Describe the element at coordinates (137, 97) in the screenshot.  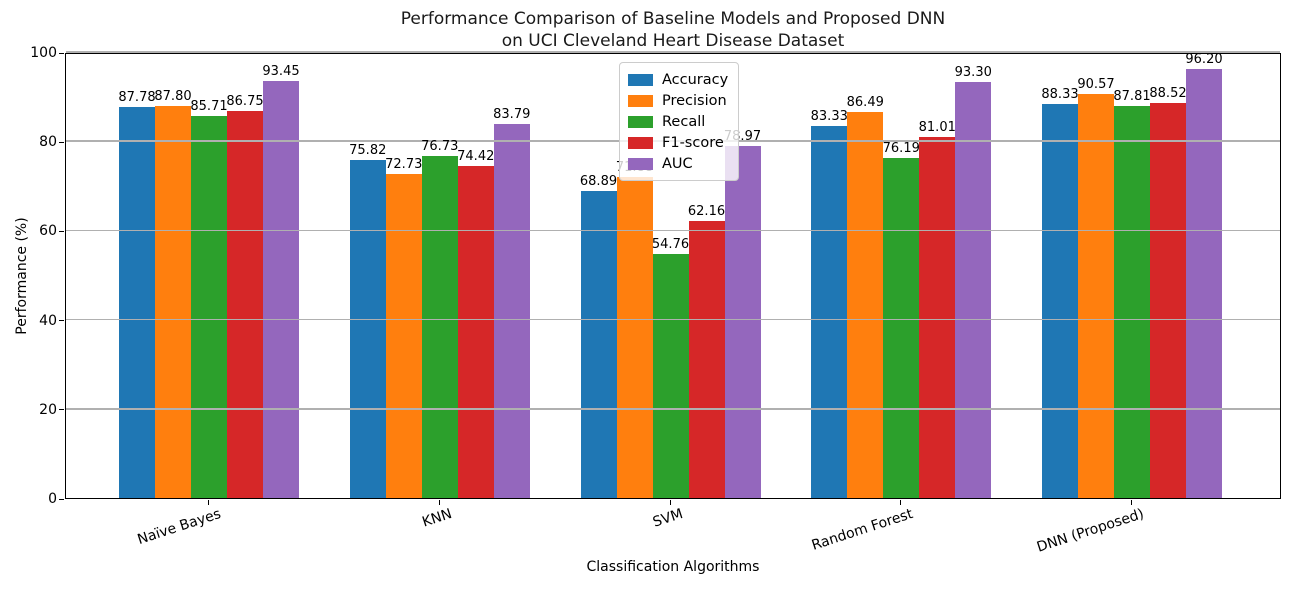
I see `bar-value-label: 87.78` at that location.